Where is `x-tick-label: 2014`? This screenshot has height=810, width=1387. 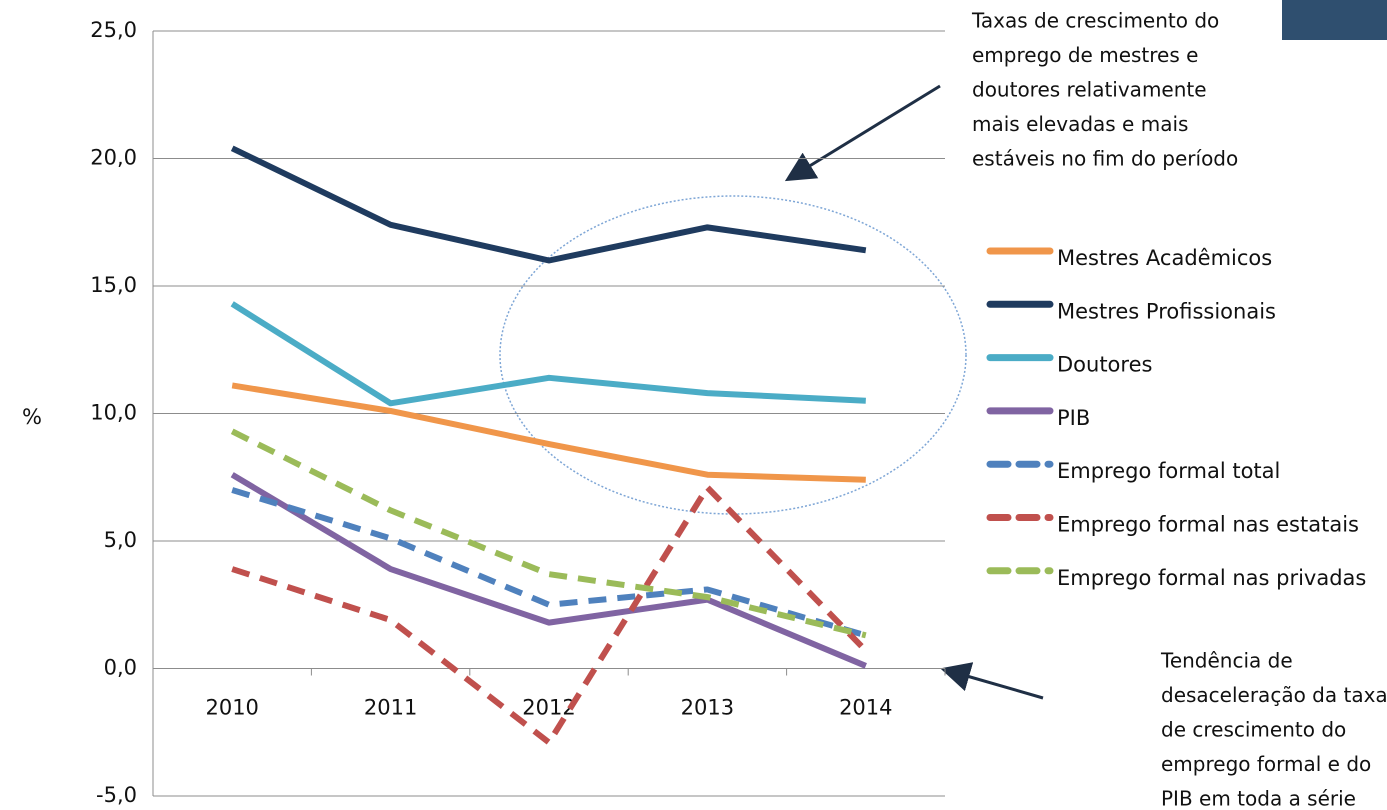
x-tick-label: 2014 is located at coordinates (865, 708).